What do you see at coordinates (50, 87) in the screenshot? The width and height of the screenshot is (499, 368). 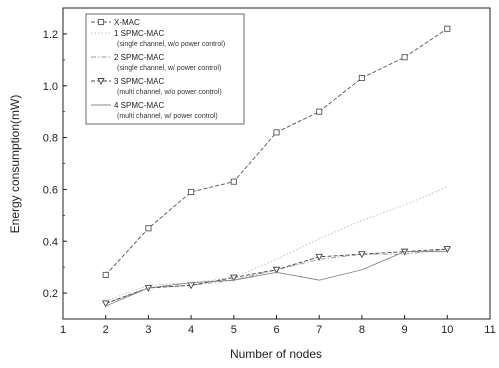 I see `y-tick-label: 1.0` at bounding box center [50, 87].